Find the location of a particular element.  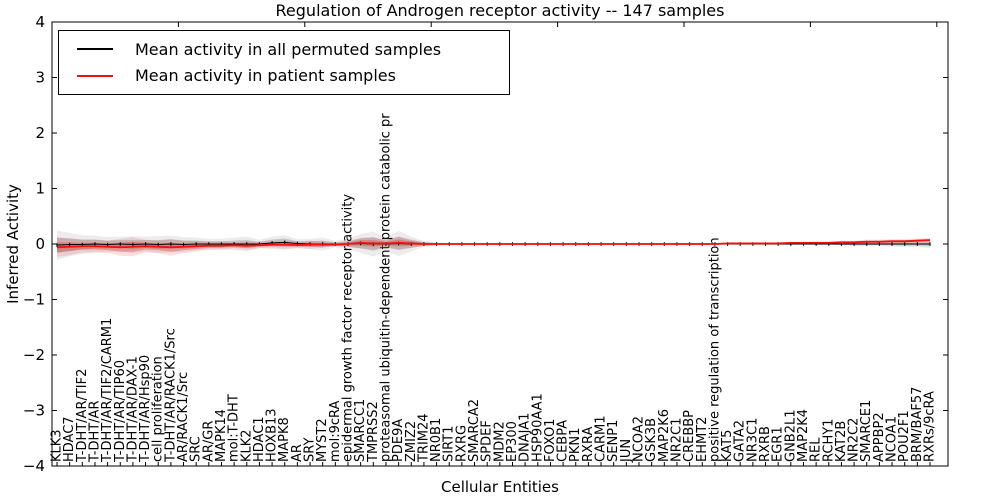

x-tick-label: CARM1 is located at coordinates (601, 439).